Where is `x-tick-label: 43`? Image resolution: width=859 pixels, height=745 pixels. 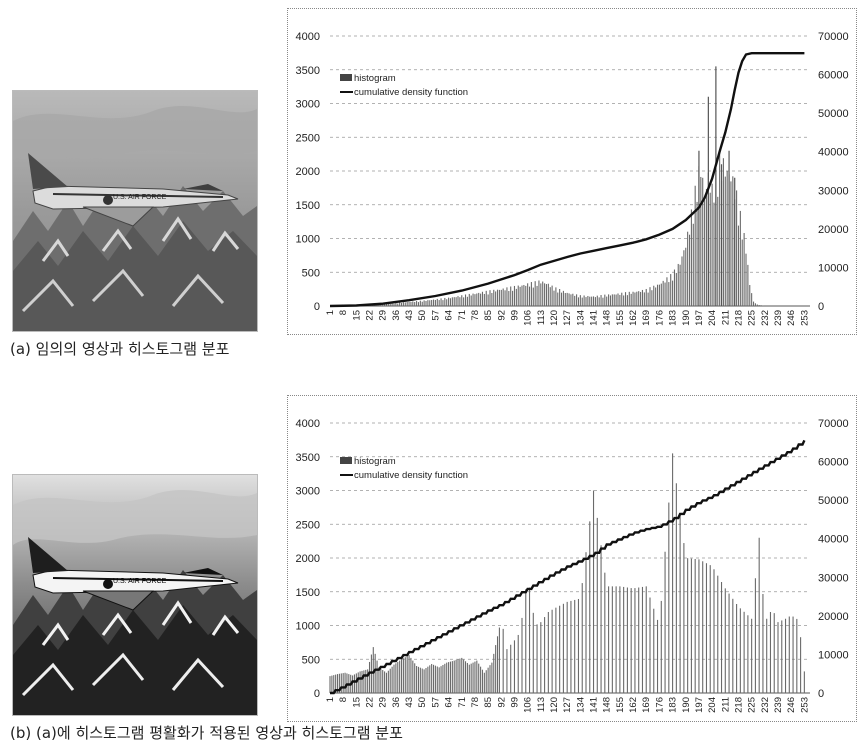 x-tick-label: 43 is located at coordinates (409, 315).